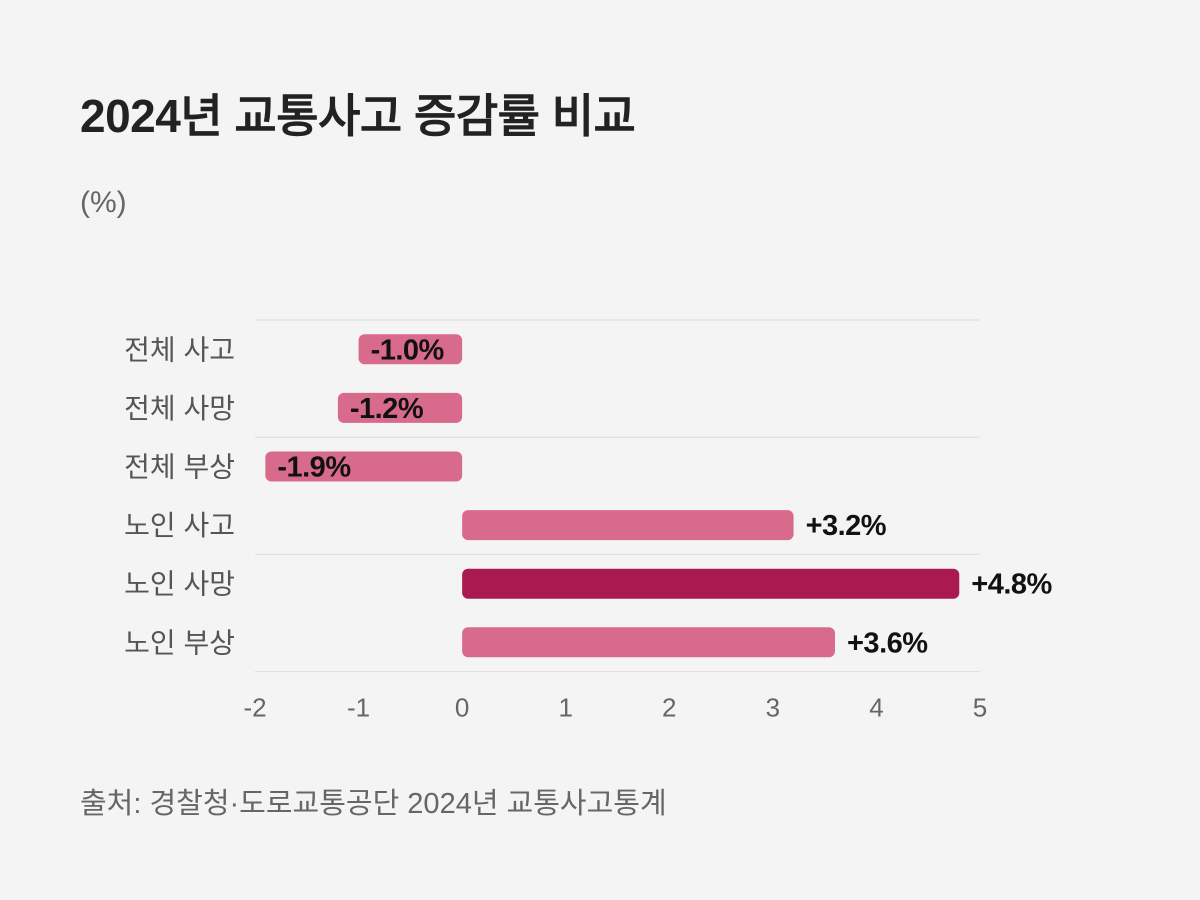  Describe the element at coordinates (773, 708) in the screenshot. I see `x-tick-label: 3` at that location.